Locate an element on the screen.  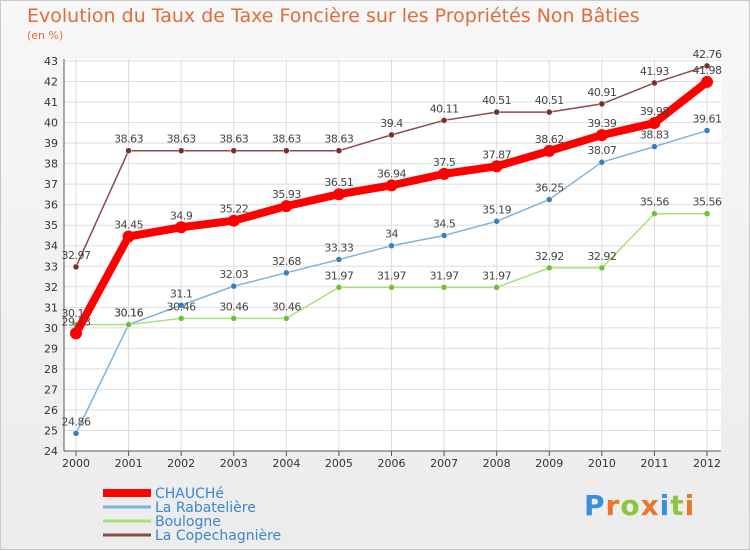
x-tick-label: 2000 is located at coordinates (76, 463).